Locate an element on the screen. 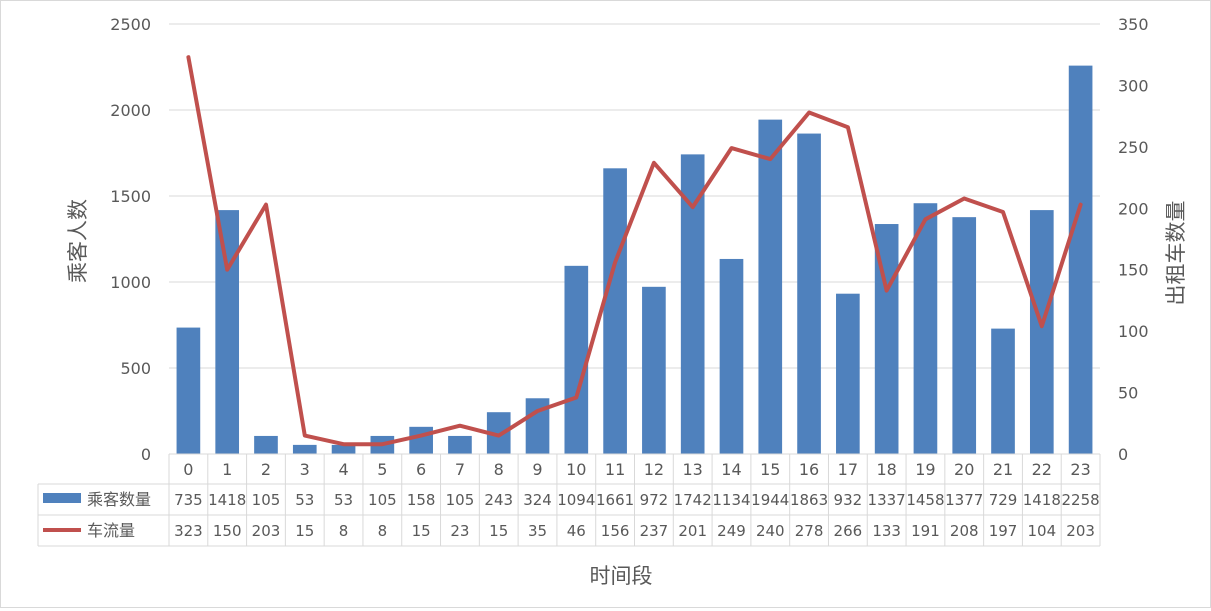 Image resolution: width=1211 pixels, height=611 pixels. right-axis-title: 出租车数量 is located at coordinates (1176, 253).